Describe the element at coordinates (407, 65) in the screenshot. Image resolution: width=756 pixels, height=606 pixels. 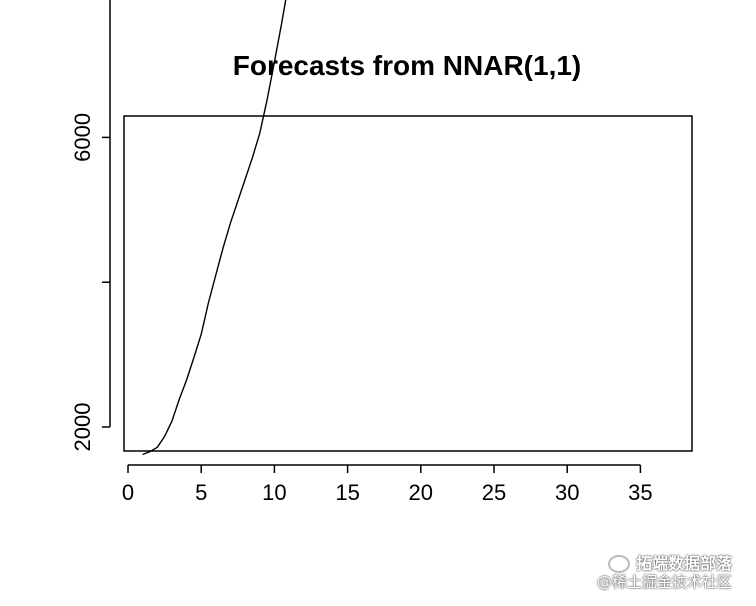
I see `chart-title: Forecasts from NNAR(1,1)` at that location.